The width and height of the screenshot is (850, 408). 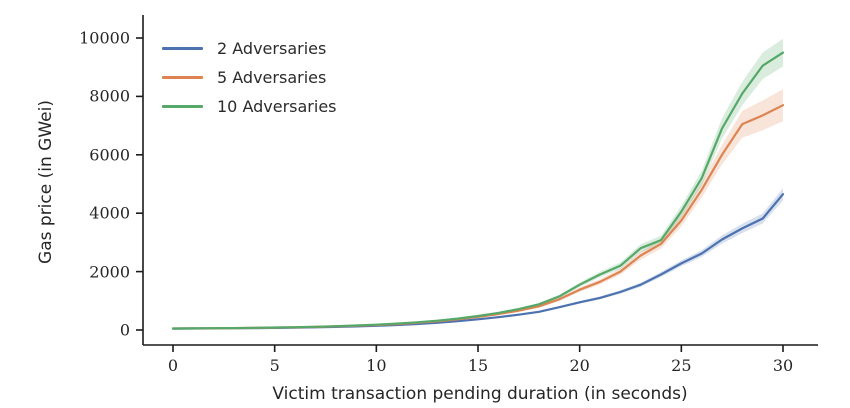 I want to click on legend-item-2-adversaries: 2 Adversaries, so click(x=249, y=48).